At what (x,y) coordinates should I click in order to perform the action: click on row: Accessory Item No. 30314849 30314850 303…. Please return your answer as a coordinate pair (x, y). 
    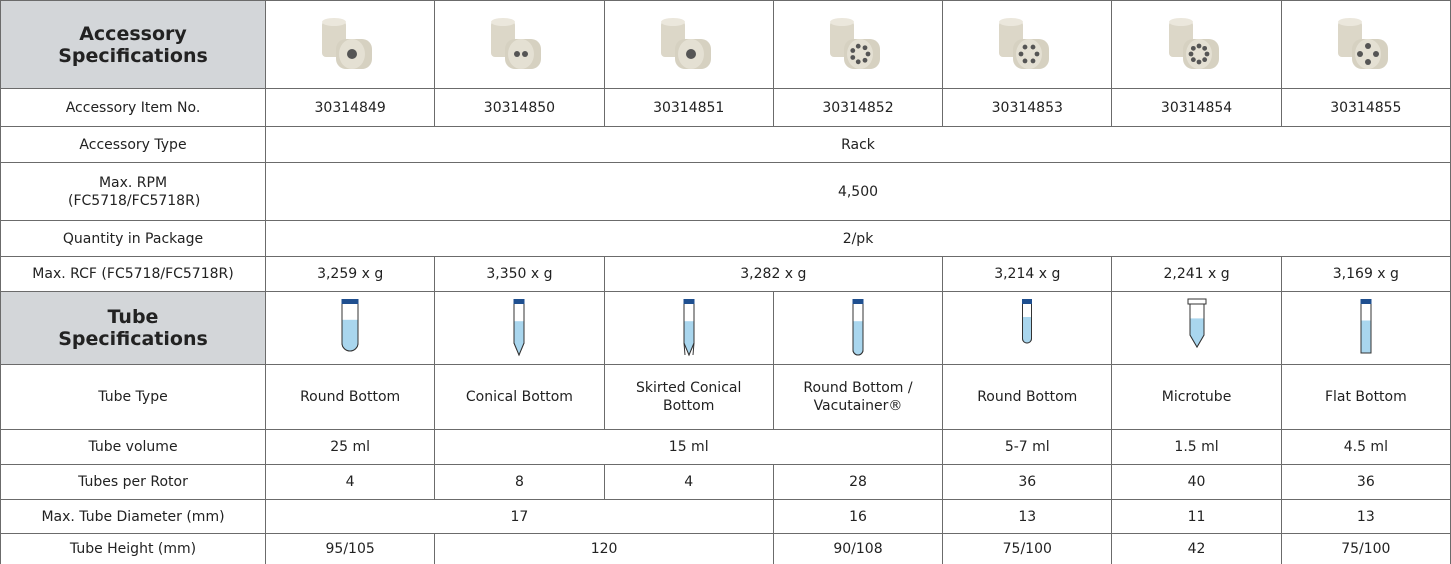
    Looking at the image, I should click on (725, 107).